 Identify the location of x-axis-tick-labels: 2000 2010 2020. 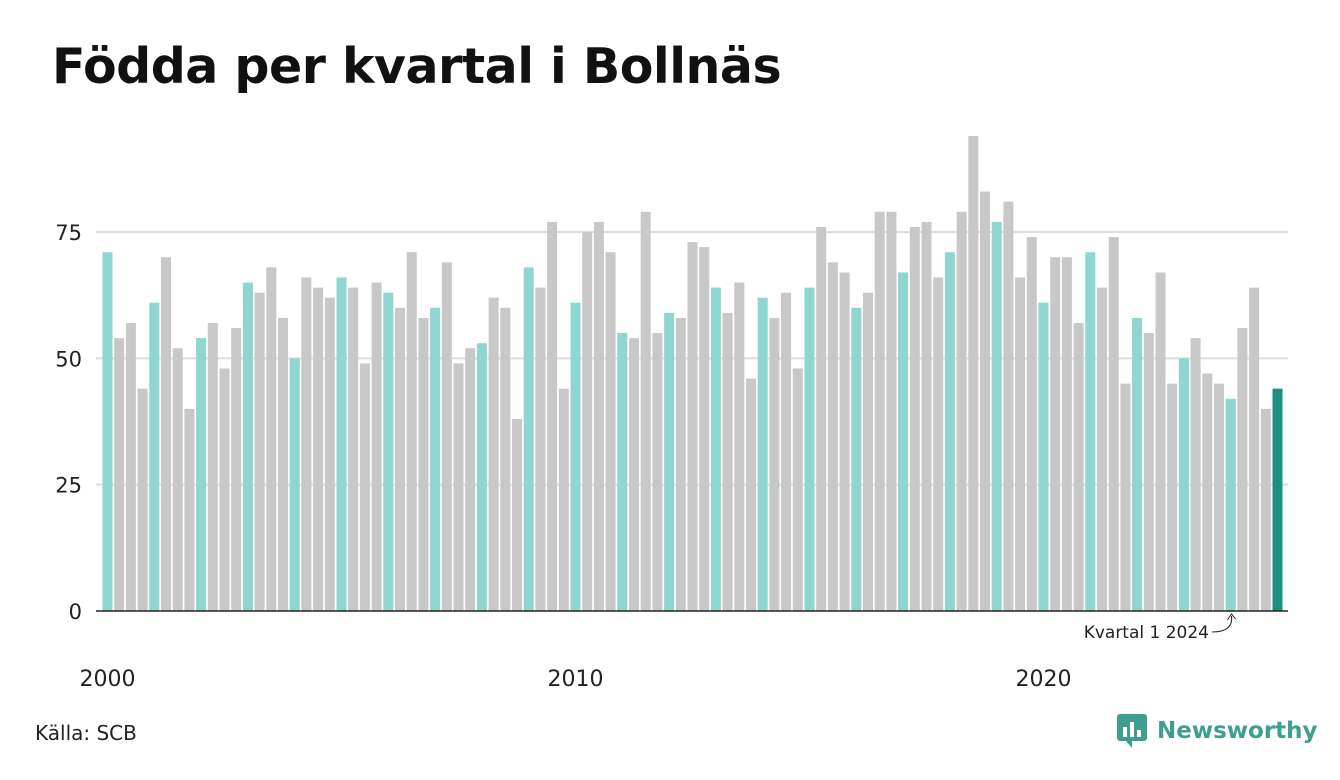
(576, 679).